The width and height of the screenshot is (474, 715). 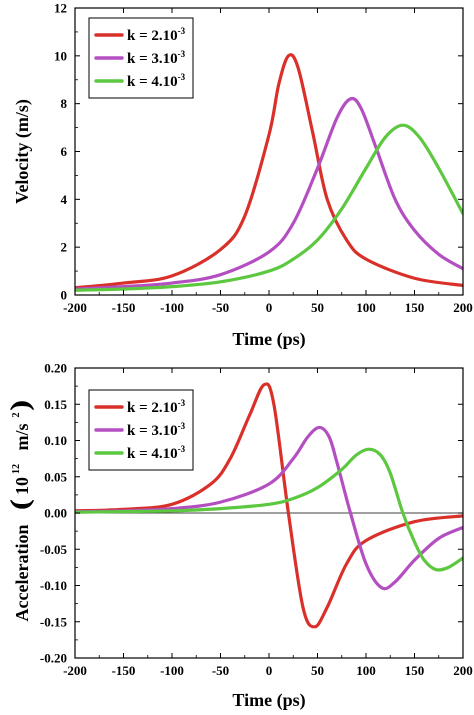 What do you see at coordinates (156, 81) in the screenshot?
I see `velocity-legend-label-3: k = 4.10-3` at bounding box center [156, 81].